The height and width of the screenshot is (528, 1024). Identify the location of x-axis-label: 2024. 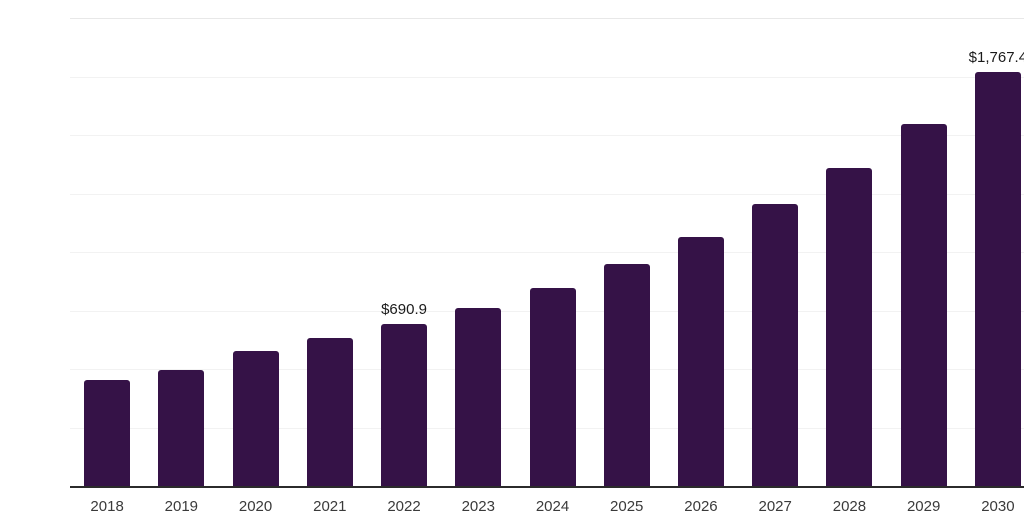
(552, 506).